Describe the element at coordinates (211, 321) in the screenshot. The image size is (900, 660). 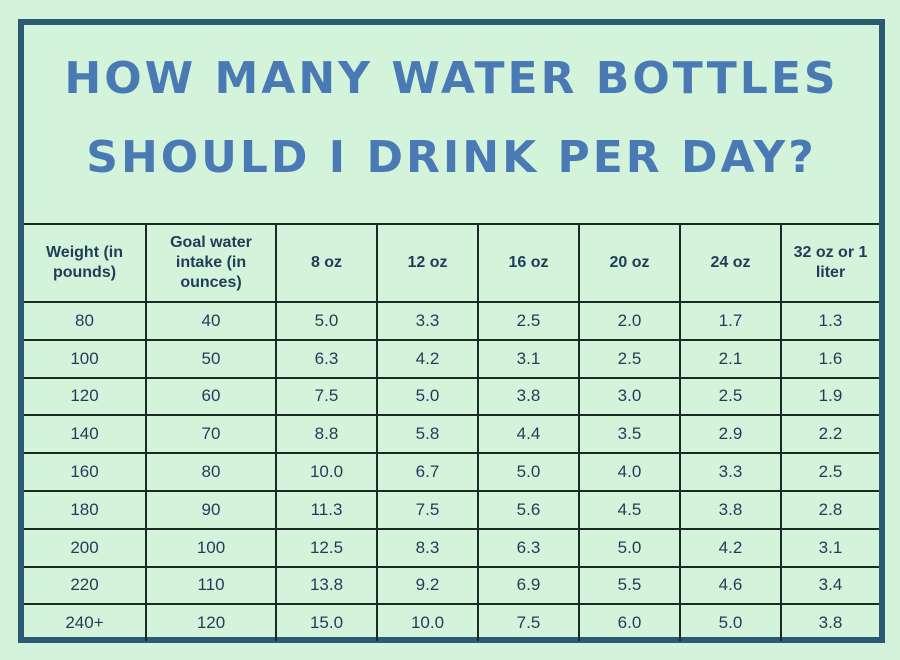
I see `cell-goal: 40` at that location.